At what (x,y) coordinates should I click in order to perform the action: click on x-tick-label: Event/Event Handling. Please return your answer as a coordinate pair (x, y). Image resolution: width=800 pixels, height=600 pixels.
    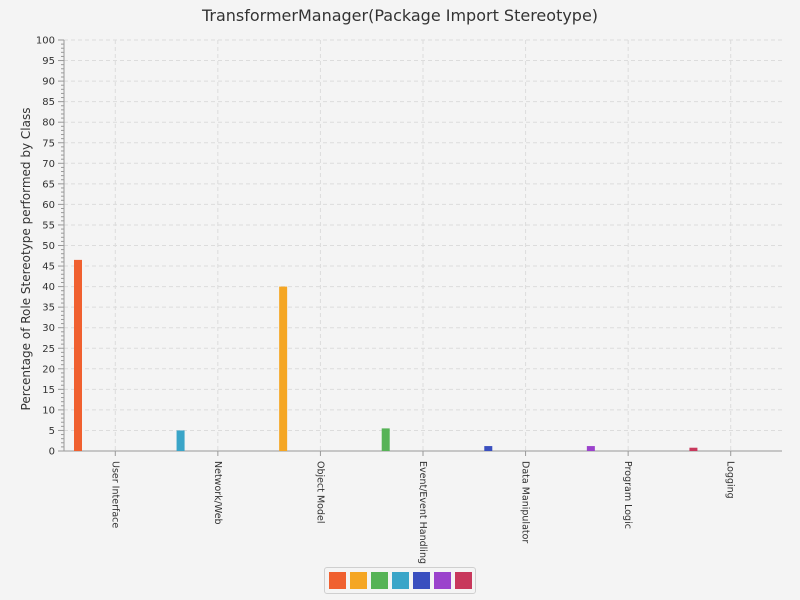
    Looking at the image, I should click on (422, 512).